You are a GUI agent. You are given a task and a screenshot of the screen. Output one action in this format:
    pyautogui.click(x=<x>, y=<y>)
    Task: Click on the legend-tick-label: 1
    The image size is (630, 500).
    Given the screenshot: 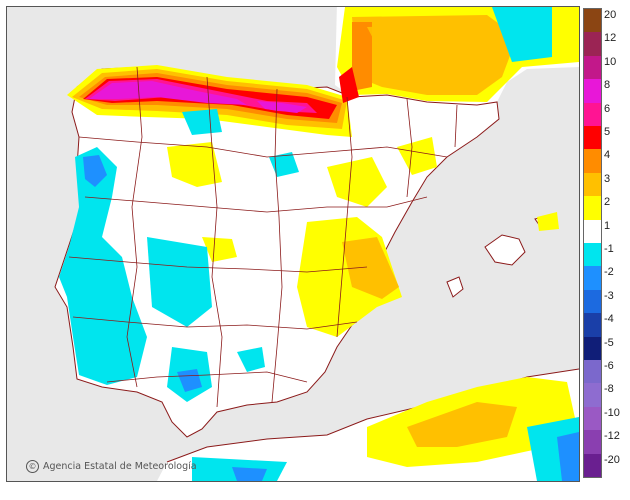 What is the action you would take?
    pyautogui.click(x=607, y=225)
    